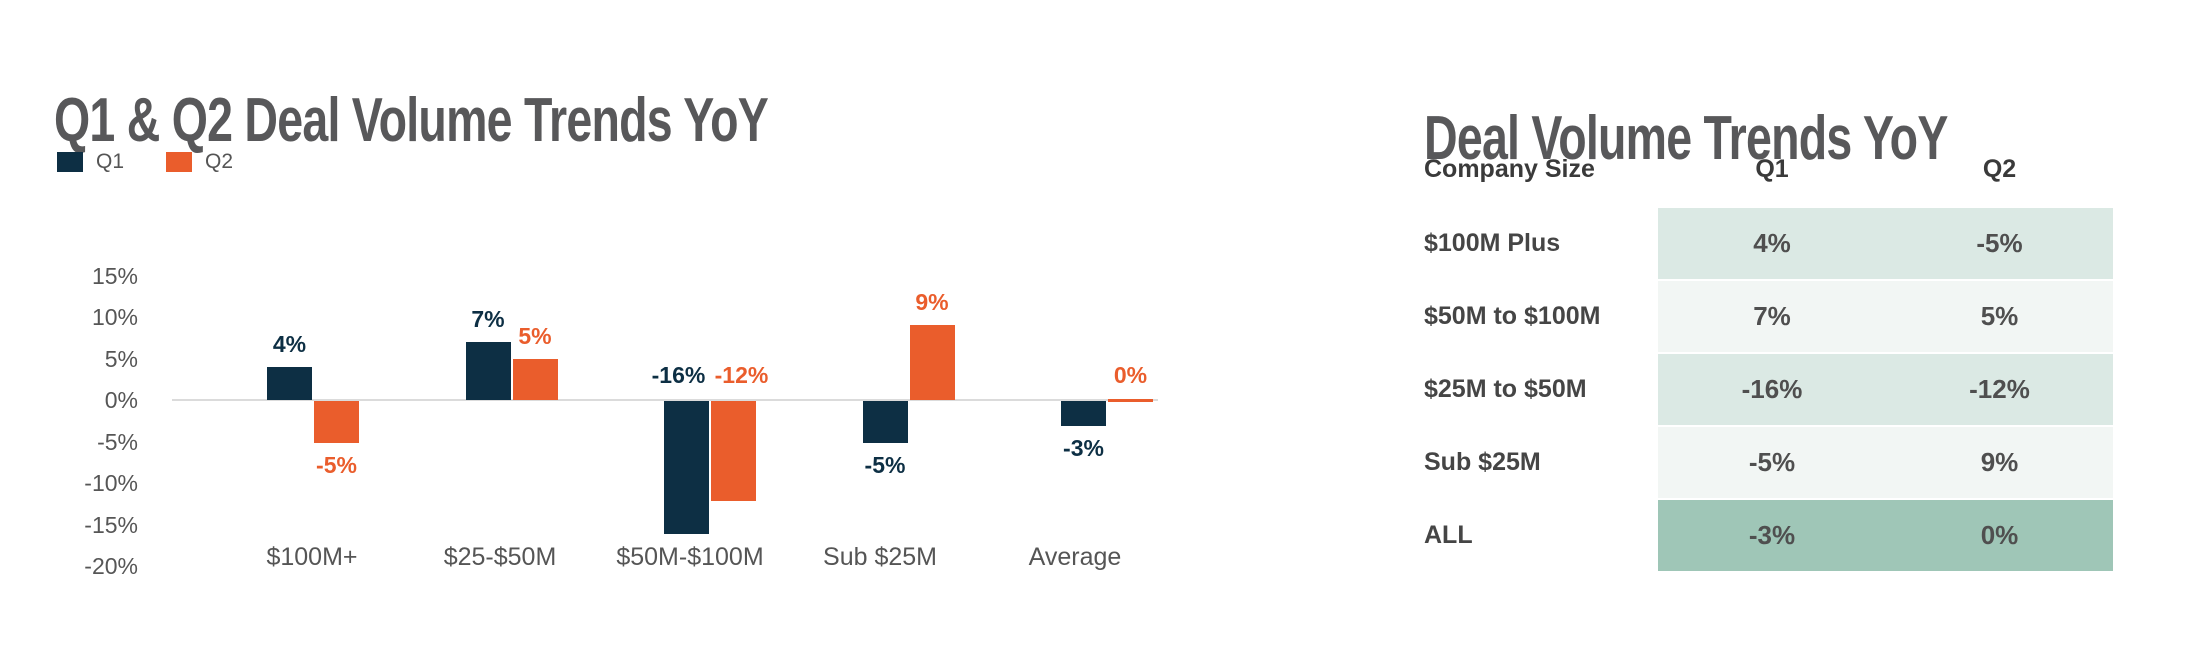 The width and height of the screenshot is (2198, 660). I want to click on table-cell-q1: -3%, so click(1772, 535).